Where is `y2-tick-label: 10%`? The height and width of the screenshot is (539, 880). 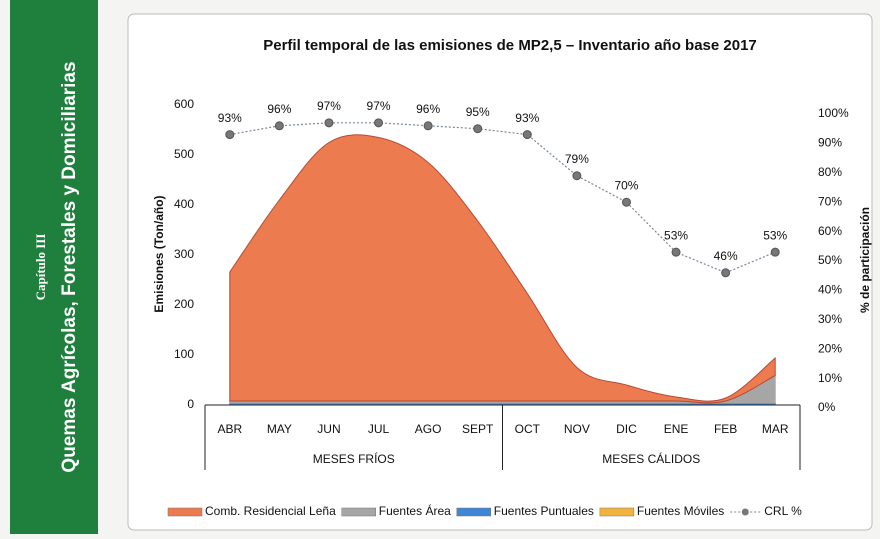 y2-tick-label: 10% is located at coordinates (830, 378).